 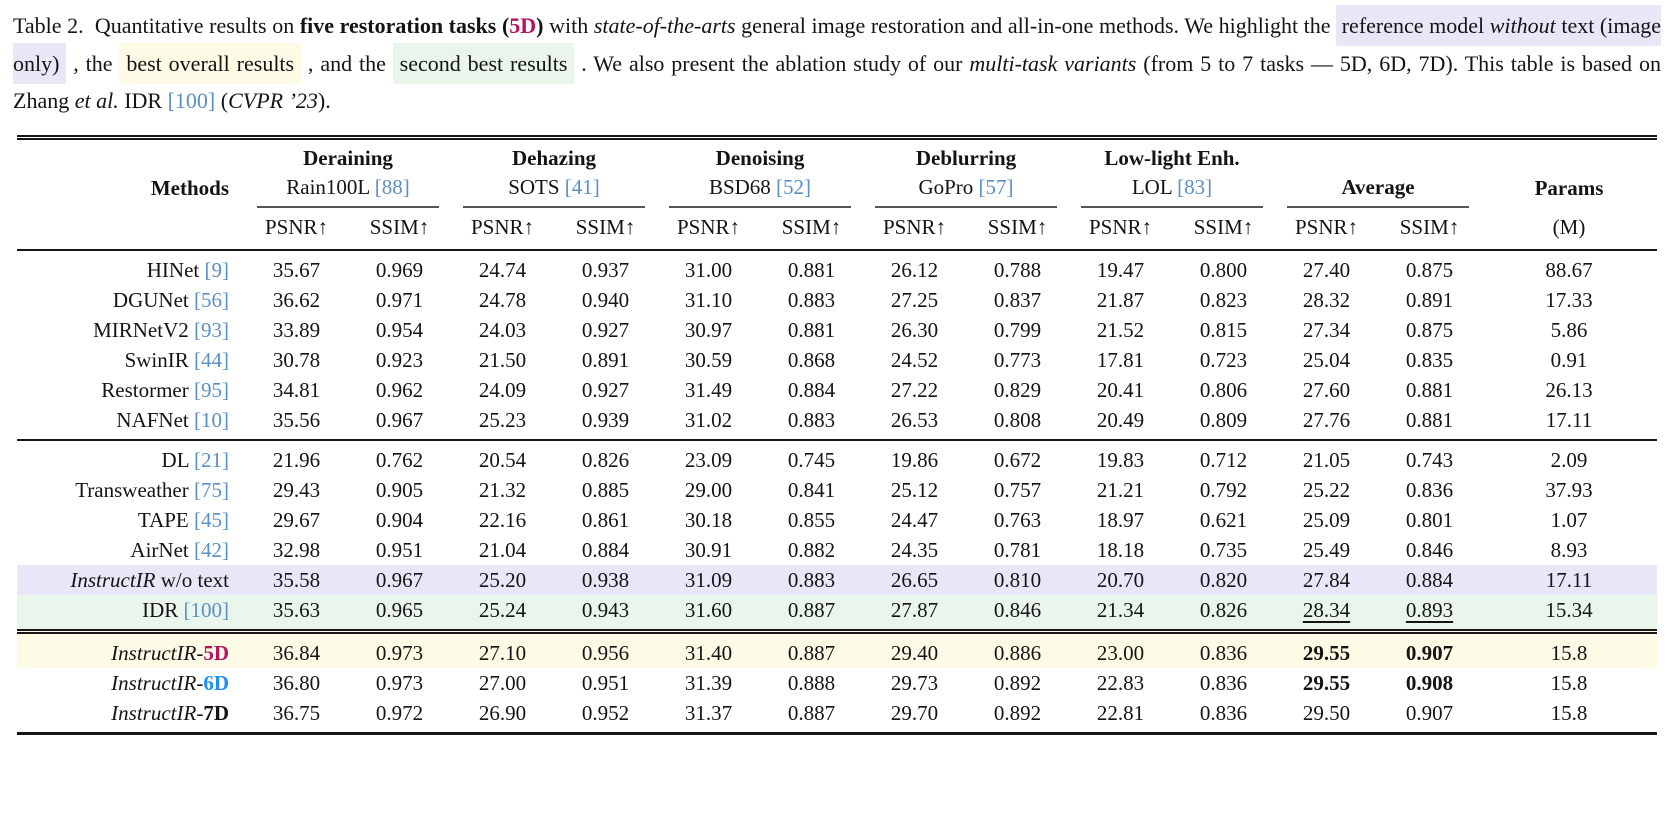 I want to click on col-header-psnr: PSNR↑, so click(x=1120, y=226).